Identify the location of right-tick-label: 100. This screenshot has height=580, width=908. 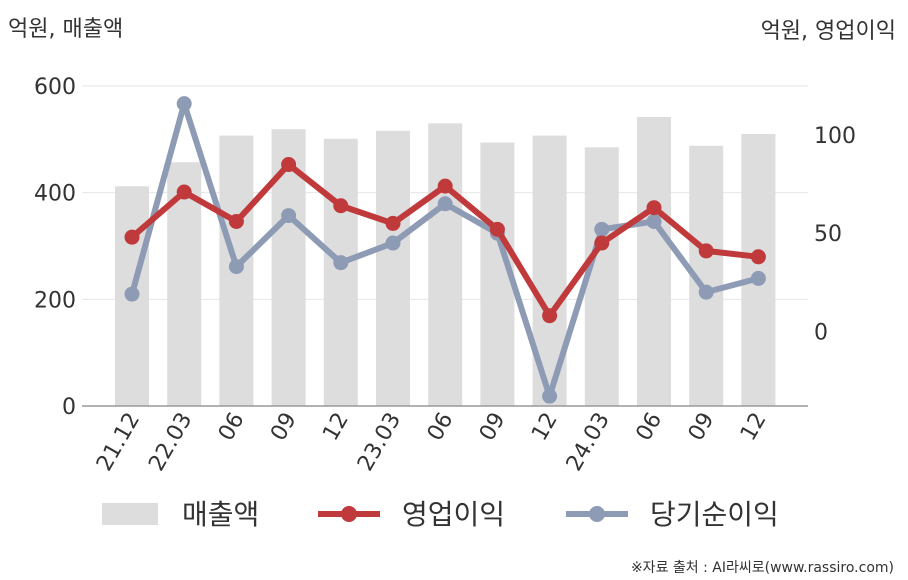
(835, 136).